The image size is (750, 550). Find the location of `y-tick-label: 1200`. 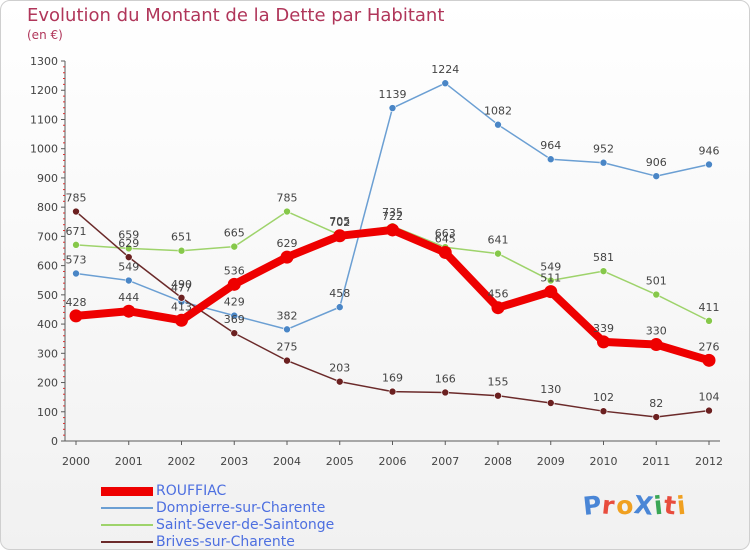

y-tick-label: 1200 is located at coordinates (44, 90).